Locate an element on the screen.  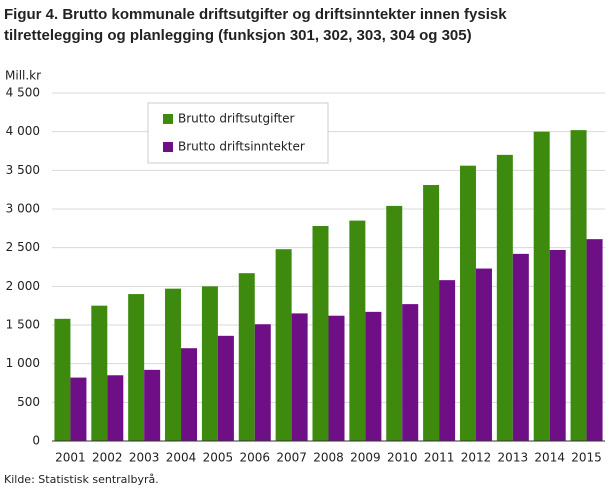
source: Kilde: Statistisk sentralbyrå. is located at coordinates (81, 479).